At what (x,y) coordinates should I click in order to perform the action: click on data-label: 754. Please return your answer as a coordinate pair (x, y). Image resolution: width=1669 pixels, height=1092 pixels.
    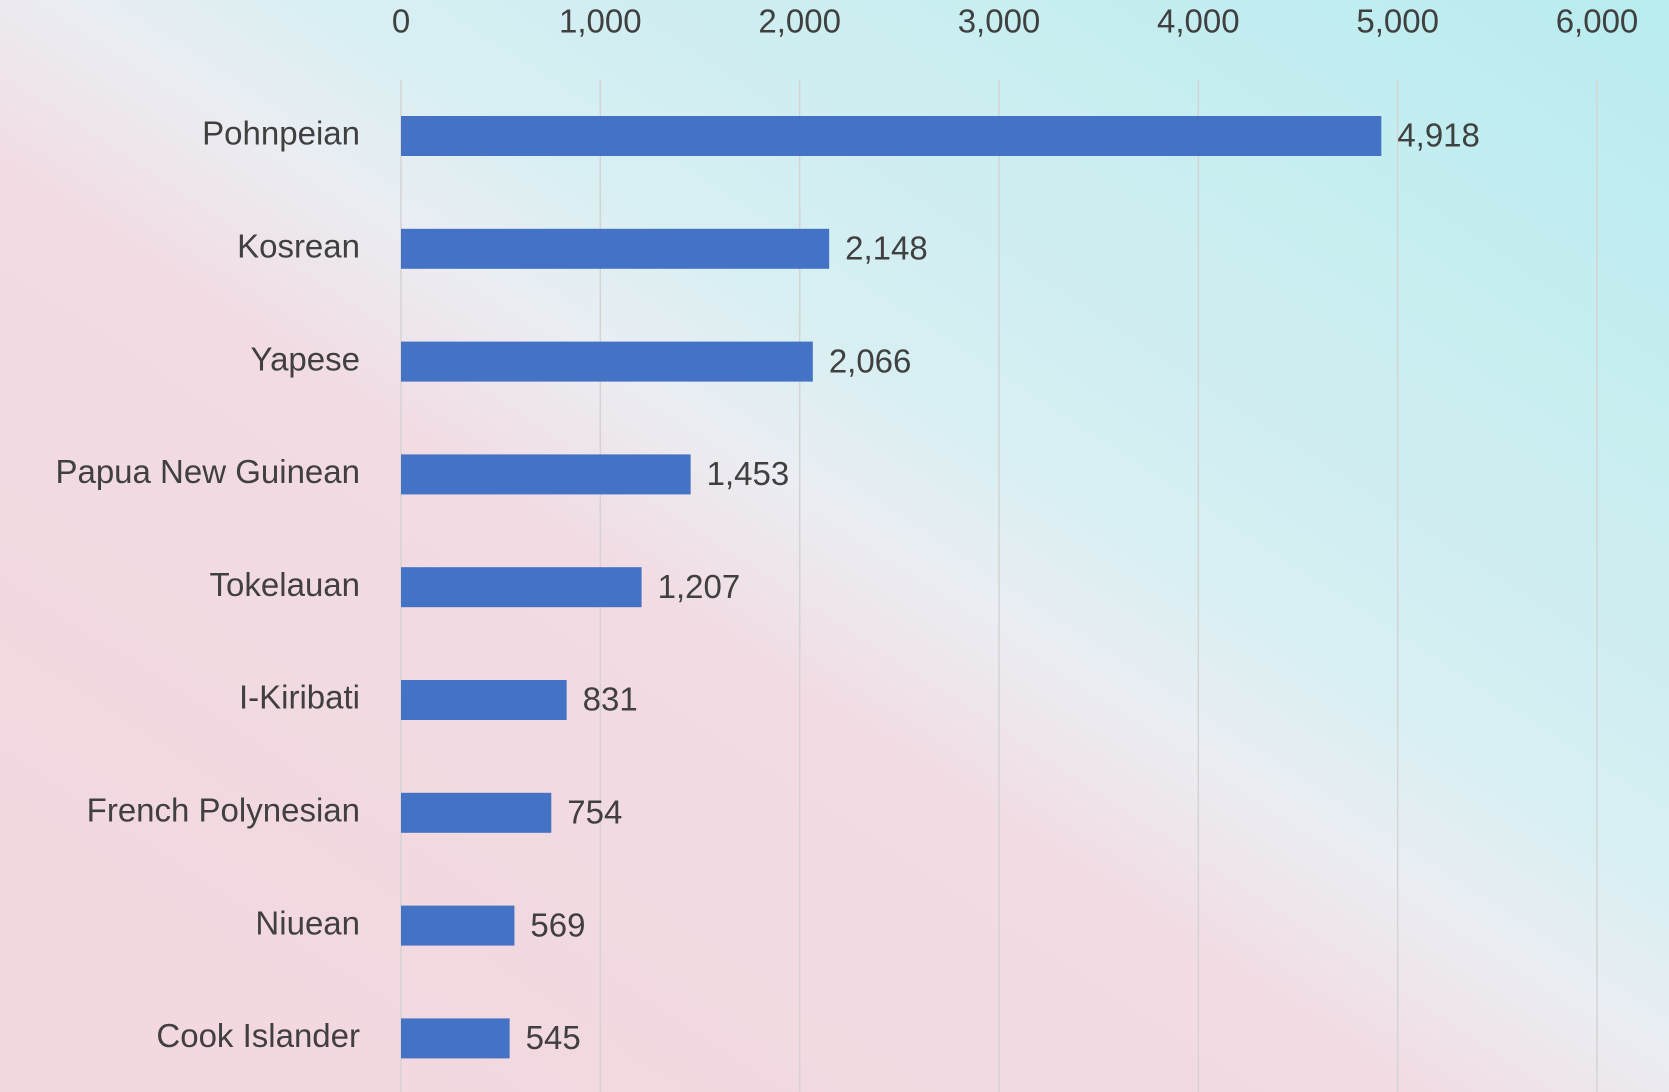
    Looking at the image, I should click on (594, 812).